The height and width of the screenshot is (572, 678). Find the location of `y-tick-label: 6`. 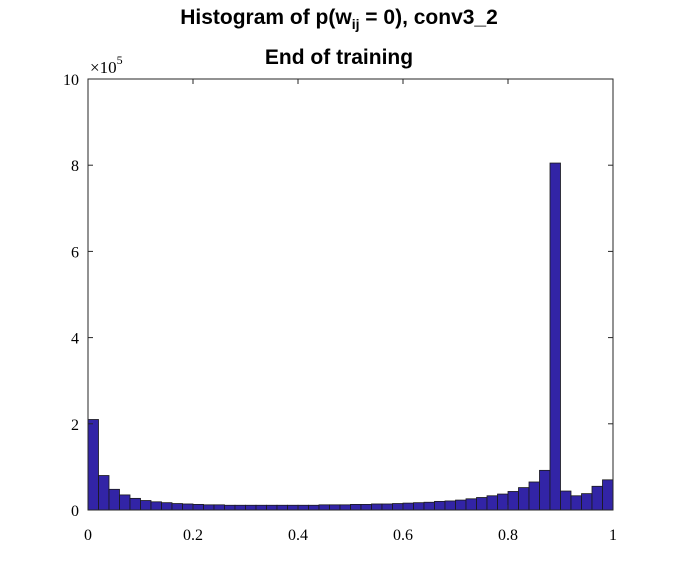

y-tick-label: 6 is located at coordinates (75, 252).